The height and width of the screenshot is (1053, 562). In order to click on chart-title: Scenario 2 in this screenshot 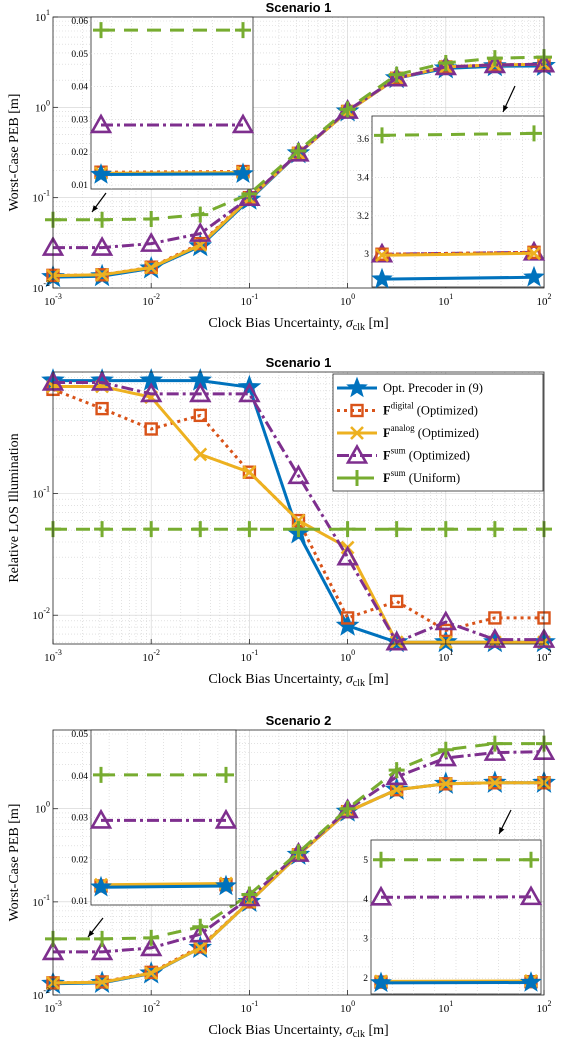, I will do `click(299, 720)`.